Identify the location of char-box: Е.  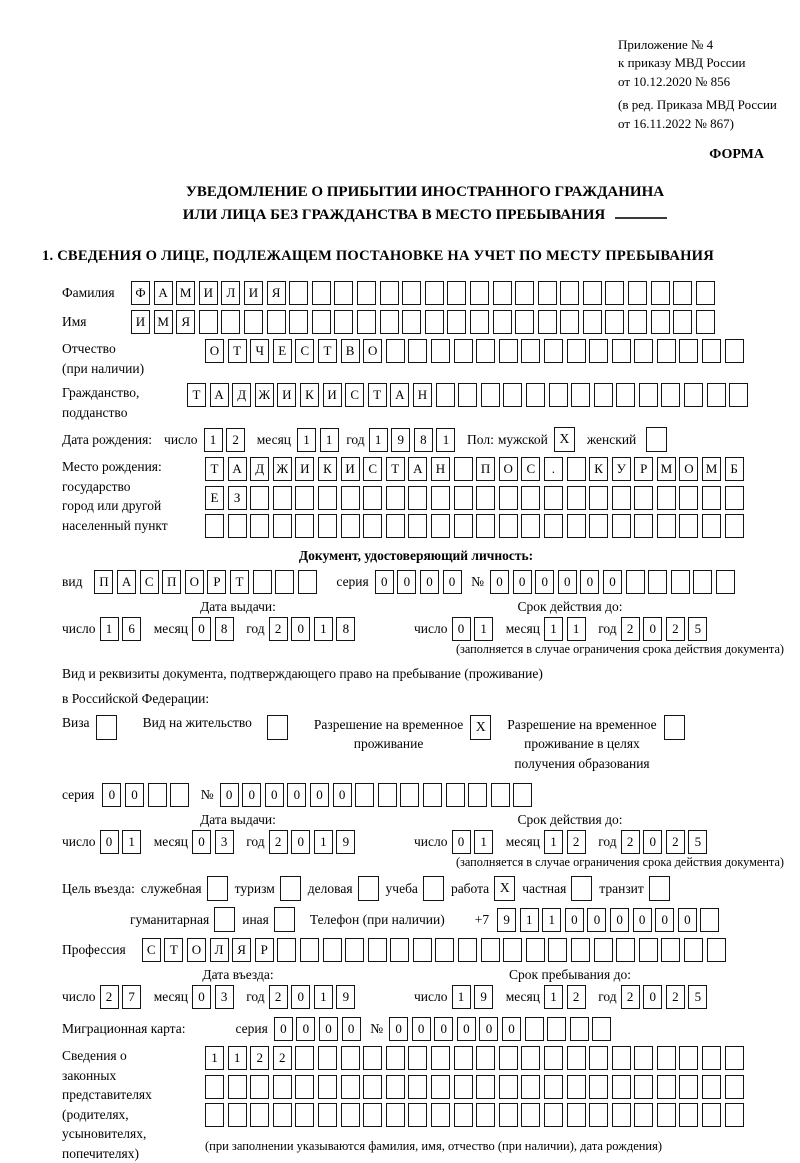
(214, 497).